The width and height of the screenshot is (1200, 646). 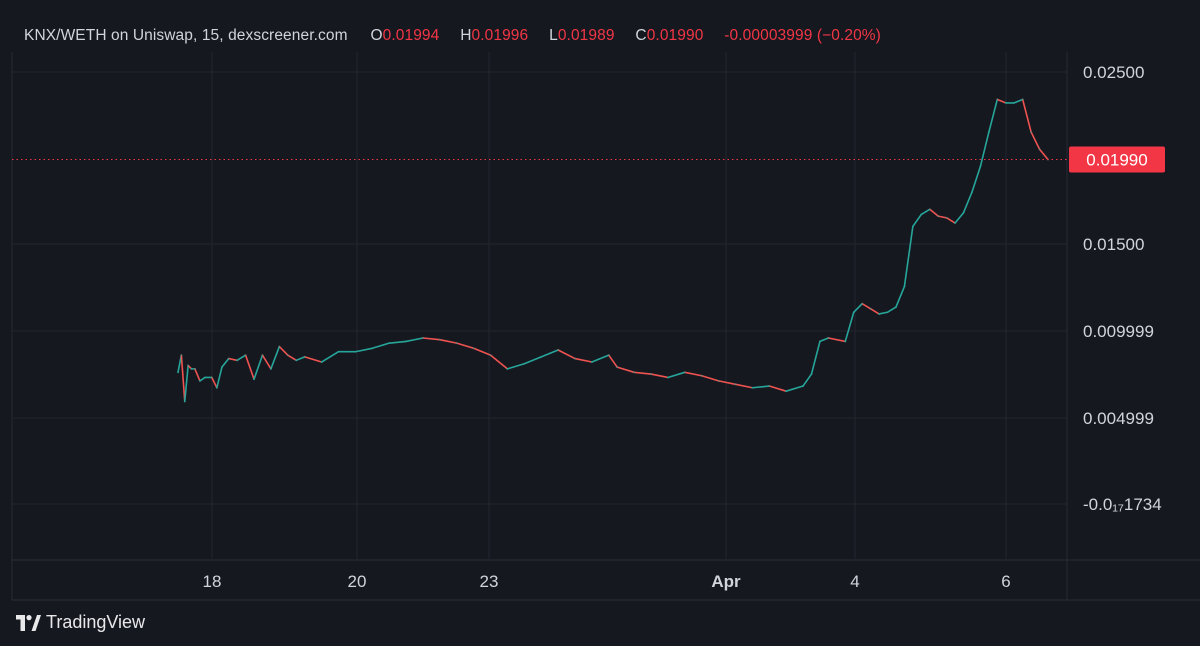 What do you see at coordinates (96, 622) in the screenshot?
I see `branding-text: TradingView` at bounding box center [96, 622].